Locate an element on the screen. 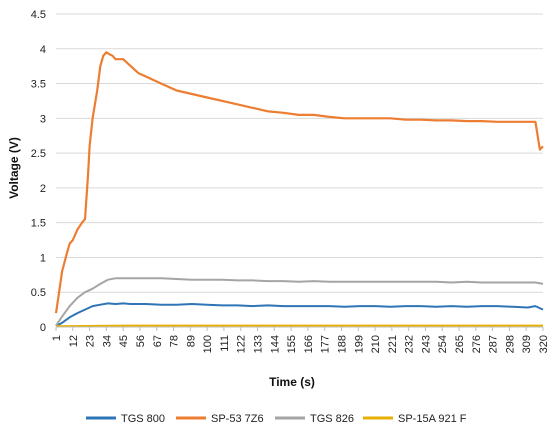 This screenshot has height=431, width=550. x-tick-label: 276 is located at coordinates (477, 344).